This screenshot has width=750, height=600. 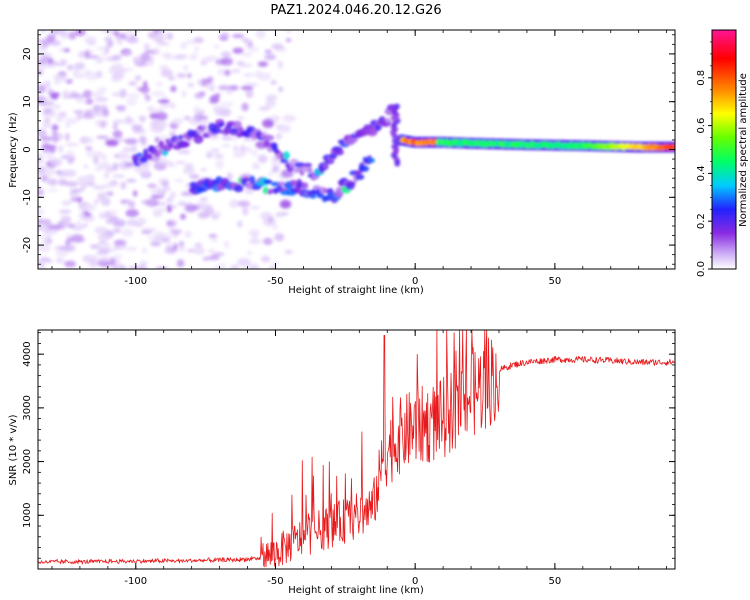 What do you see at coordinates (27, 245) in the screenshot?
I see `y-tick-label: -20` at bounding box center [27, 245].